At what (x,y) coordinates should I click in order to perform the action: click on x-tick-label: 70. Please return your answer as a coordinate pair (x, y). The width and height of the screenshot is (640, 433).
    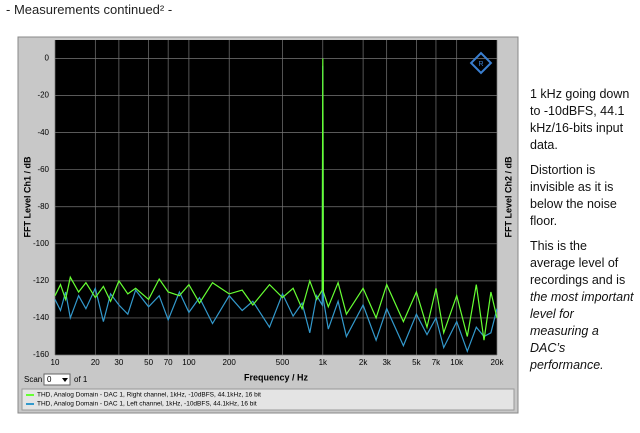
    Looking at the image, I should click on (168, 362).